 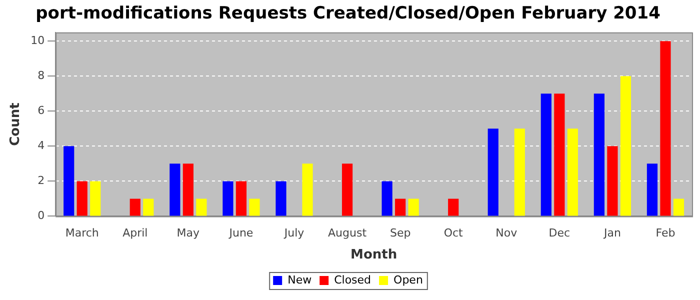 I want to click on legend-label: Closed, so click(x=353, y=279).